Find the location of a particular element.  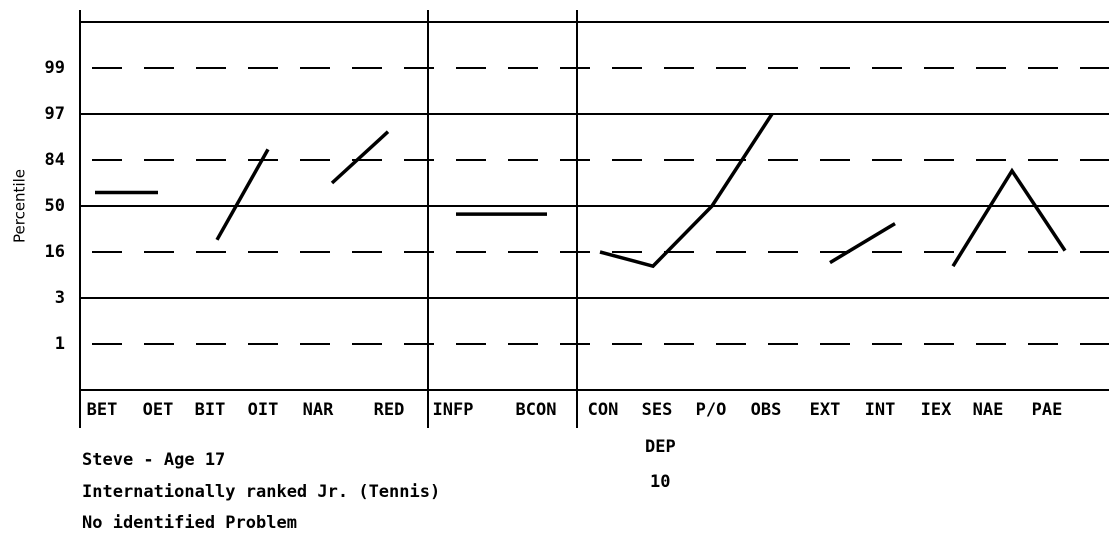

x-tick-label: SES is located at coordinates (657, 410).